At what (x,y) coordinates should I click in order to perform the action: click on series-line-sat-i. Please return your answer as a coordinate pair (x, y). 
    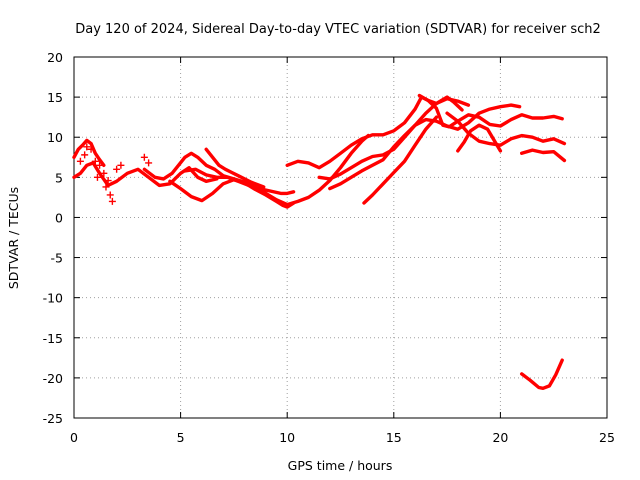
    Looking at the image, I should click on (399, 143).